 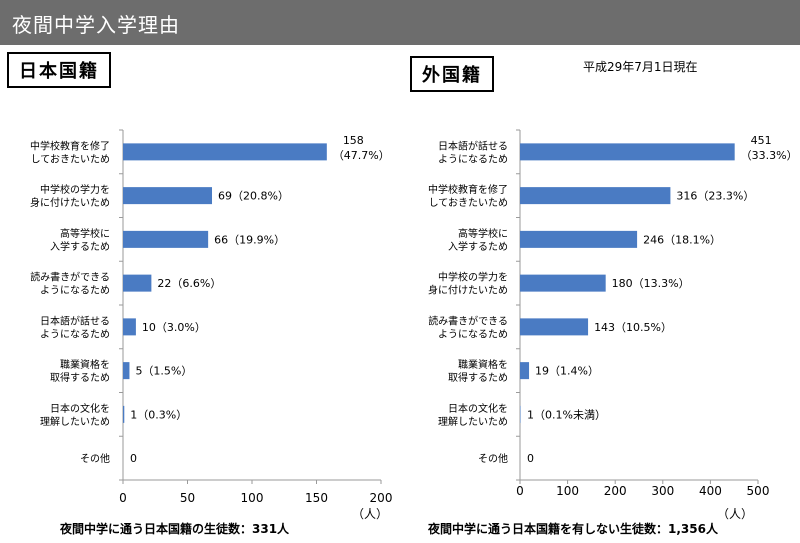 What do you see at coordinates (758, 491) in the screenshot?
I see `x-tick-label: 500` at bounding box center [758, 491].